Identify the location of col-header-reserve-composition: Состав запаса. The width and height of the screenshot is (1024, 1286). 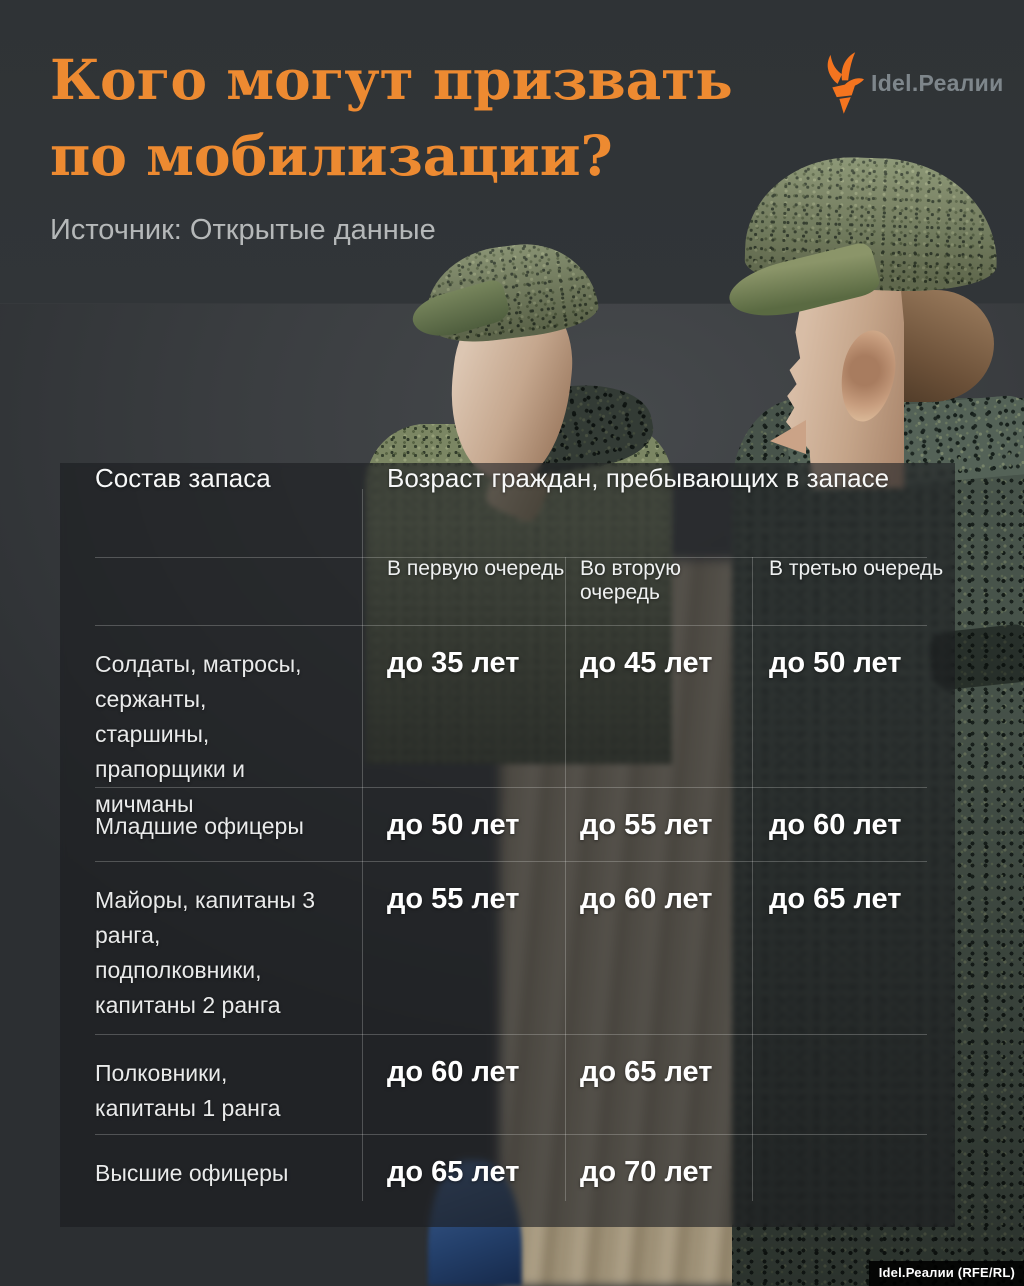
(183, 478).